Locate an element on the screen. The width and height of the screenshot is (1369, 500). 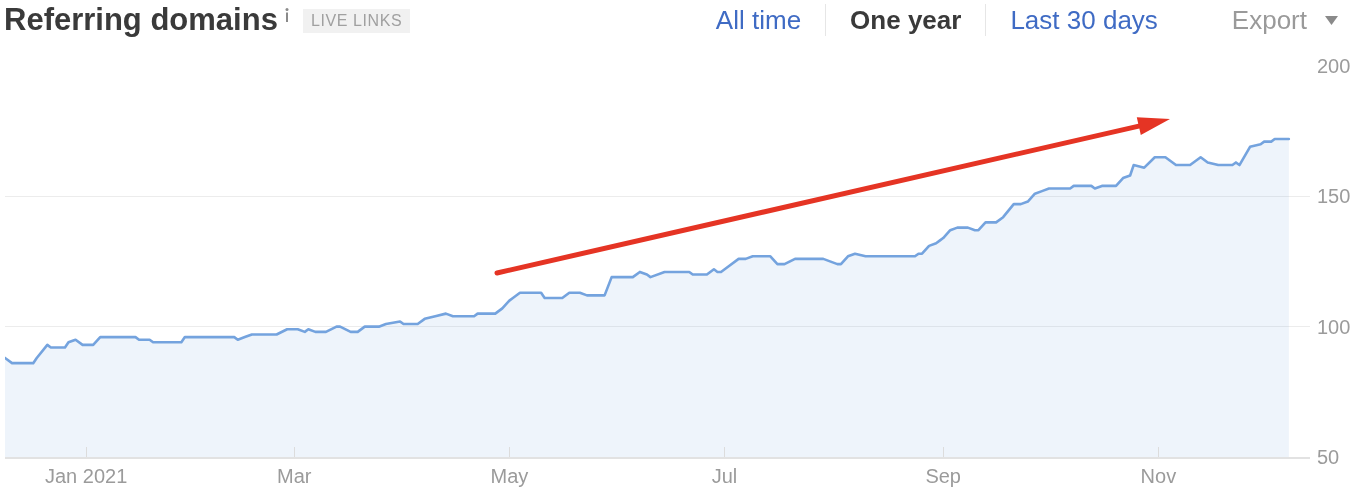
y-tick-label: 50 is located at coordinates (1328, 457).